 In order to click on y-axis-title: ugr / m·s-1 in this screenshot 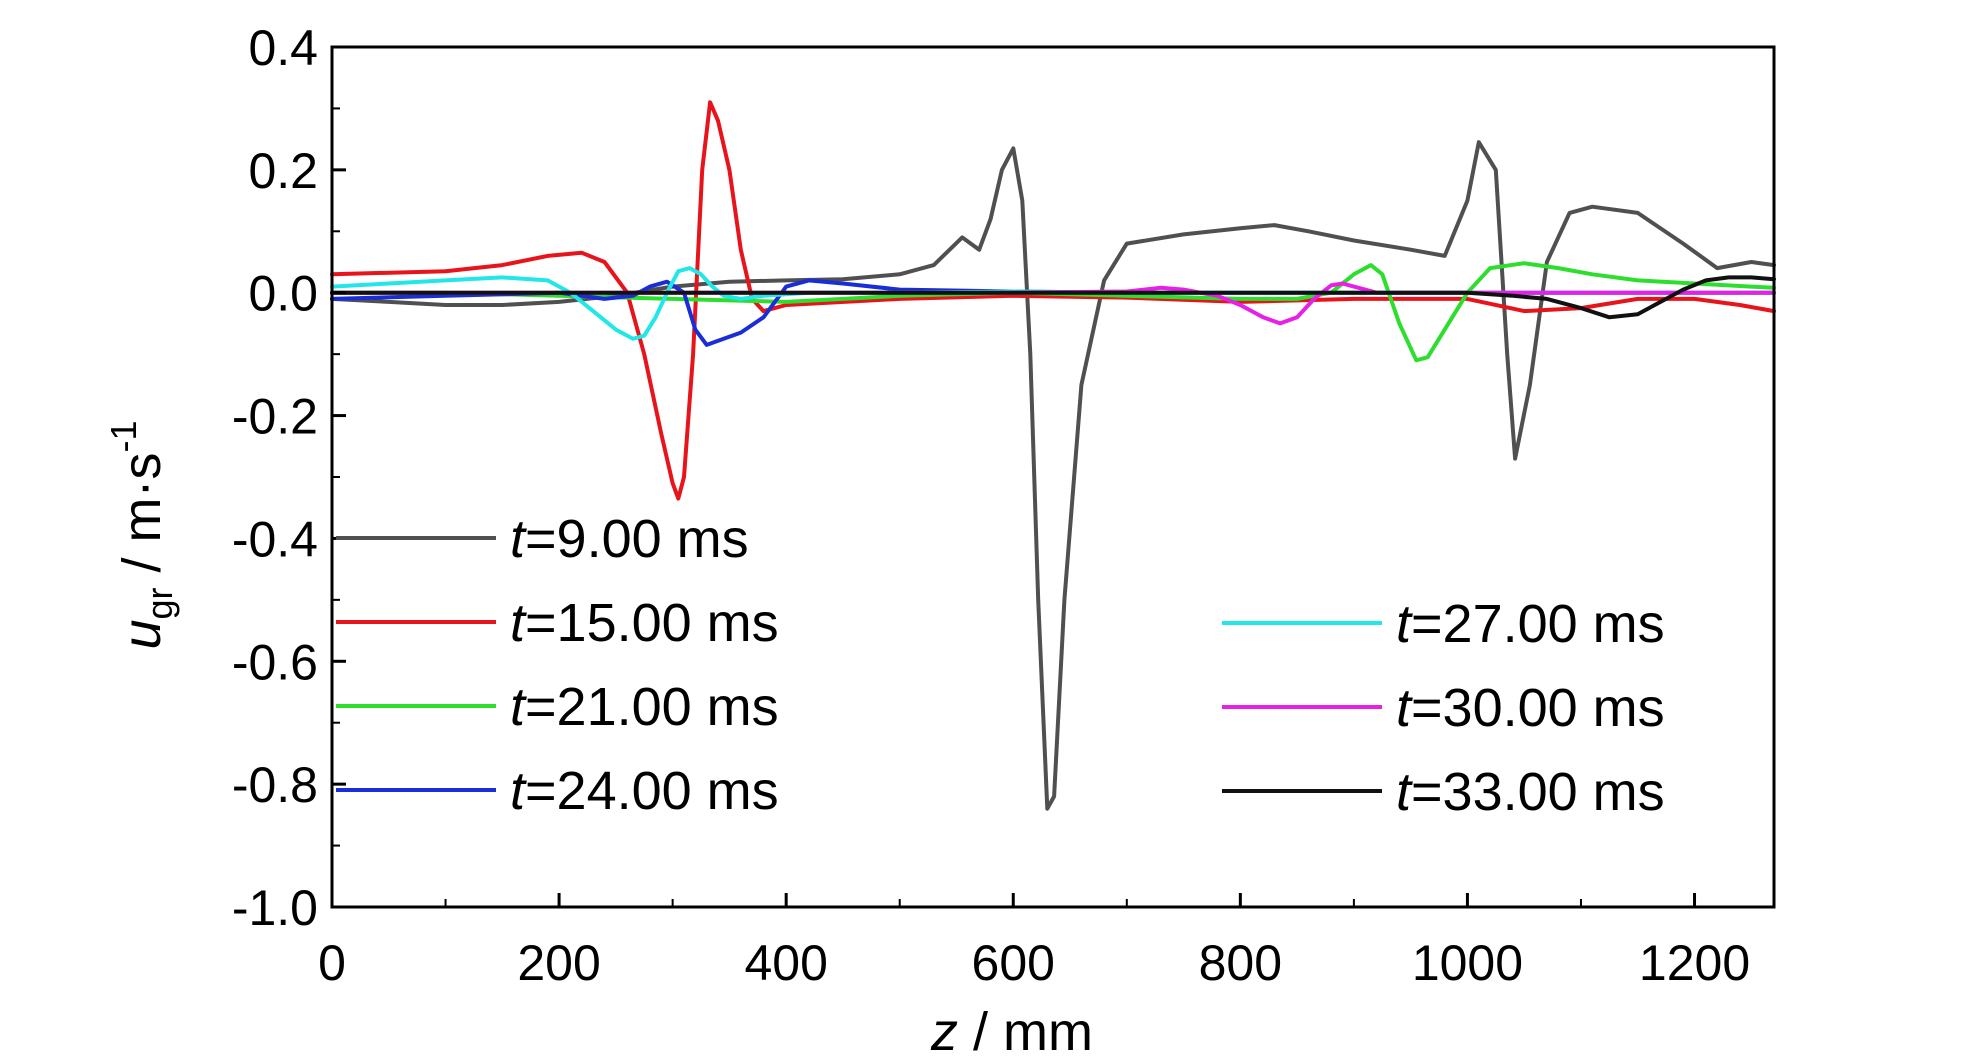, I will do `click(141, 534)`.